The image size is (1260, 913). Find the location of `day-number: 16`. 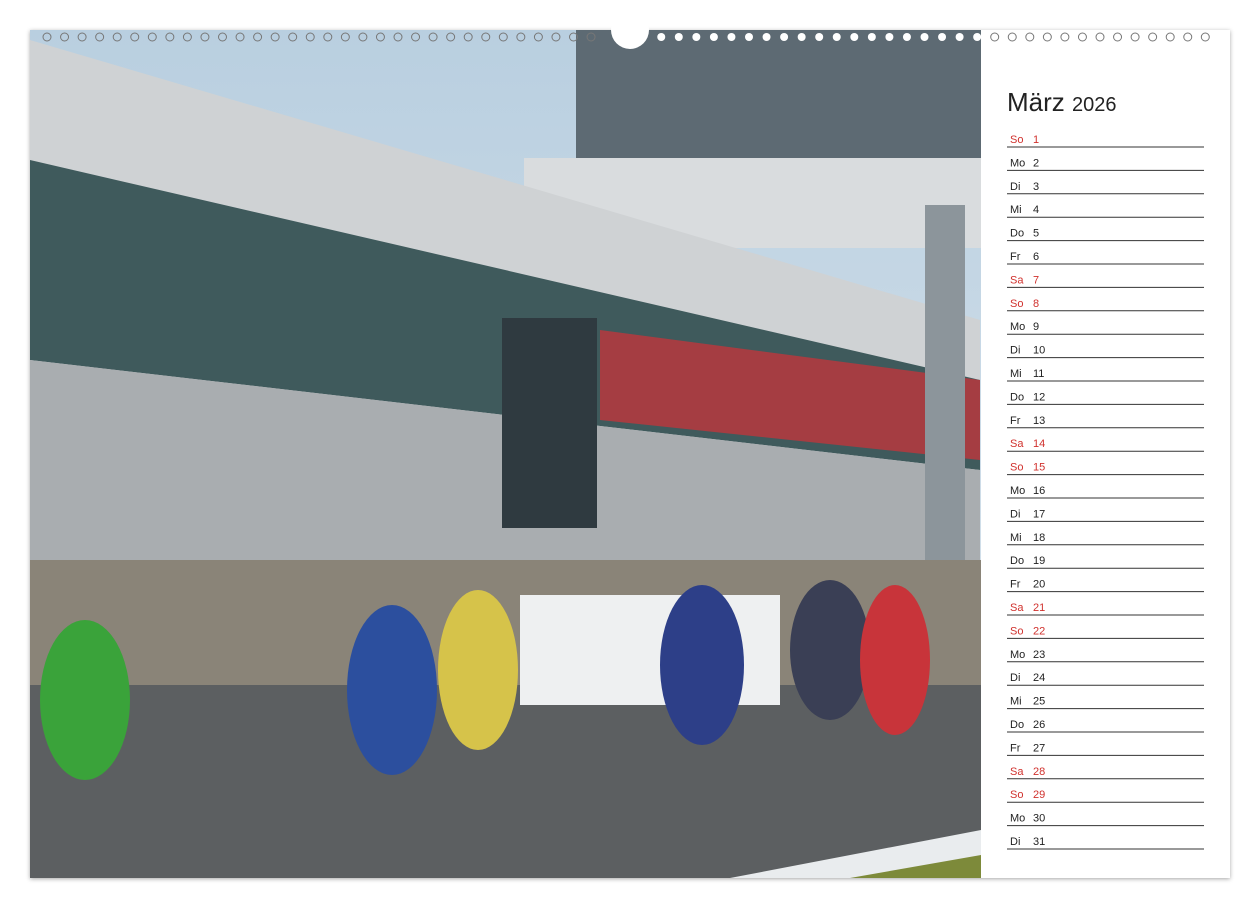

day-number: 16 is located at coordinates (1039, 491).